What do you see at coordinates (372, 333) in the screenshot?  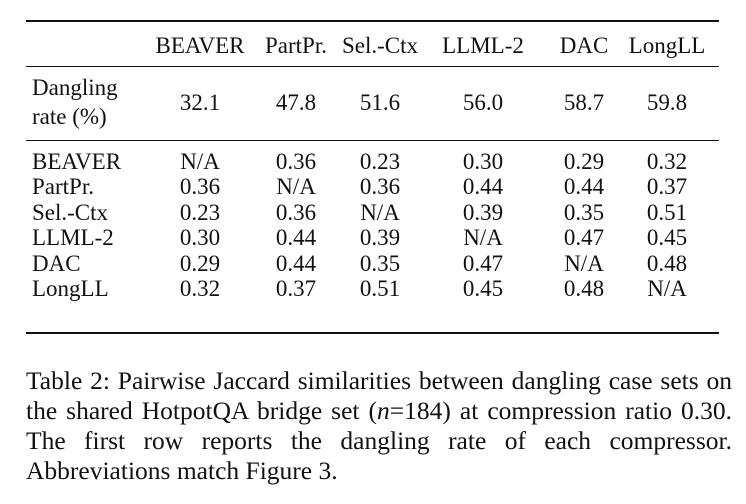 I see `bottom-rule` at bounding box center [372, 333].